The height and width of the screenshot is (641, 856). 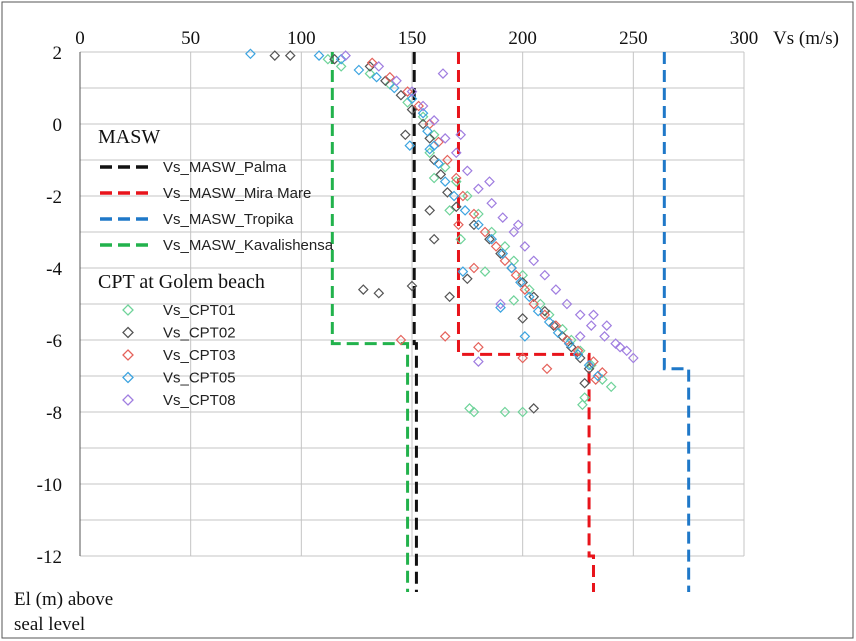 What do you see at coordinates (128, 355) in the screenshot?
I see `legend-marker-vs-cpt03` at bounding box center [128, 355].